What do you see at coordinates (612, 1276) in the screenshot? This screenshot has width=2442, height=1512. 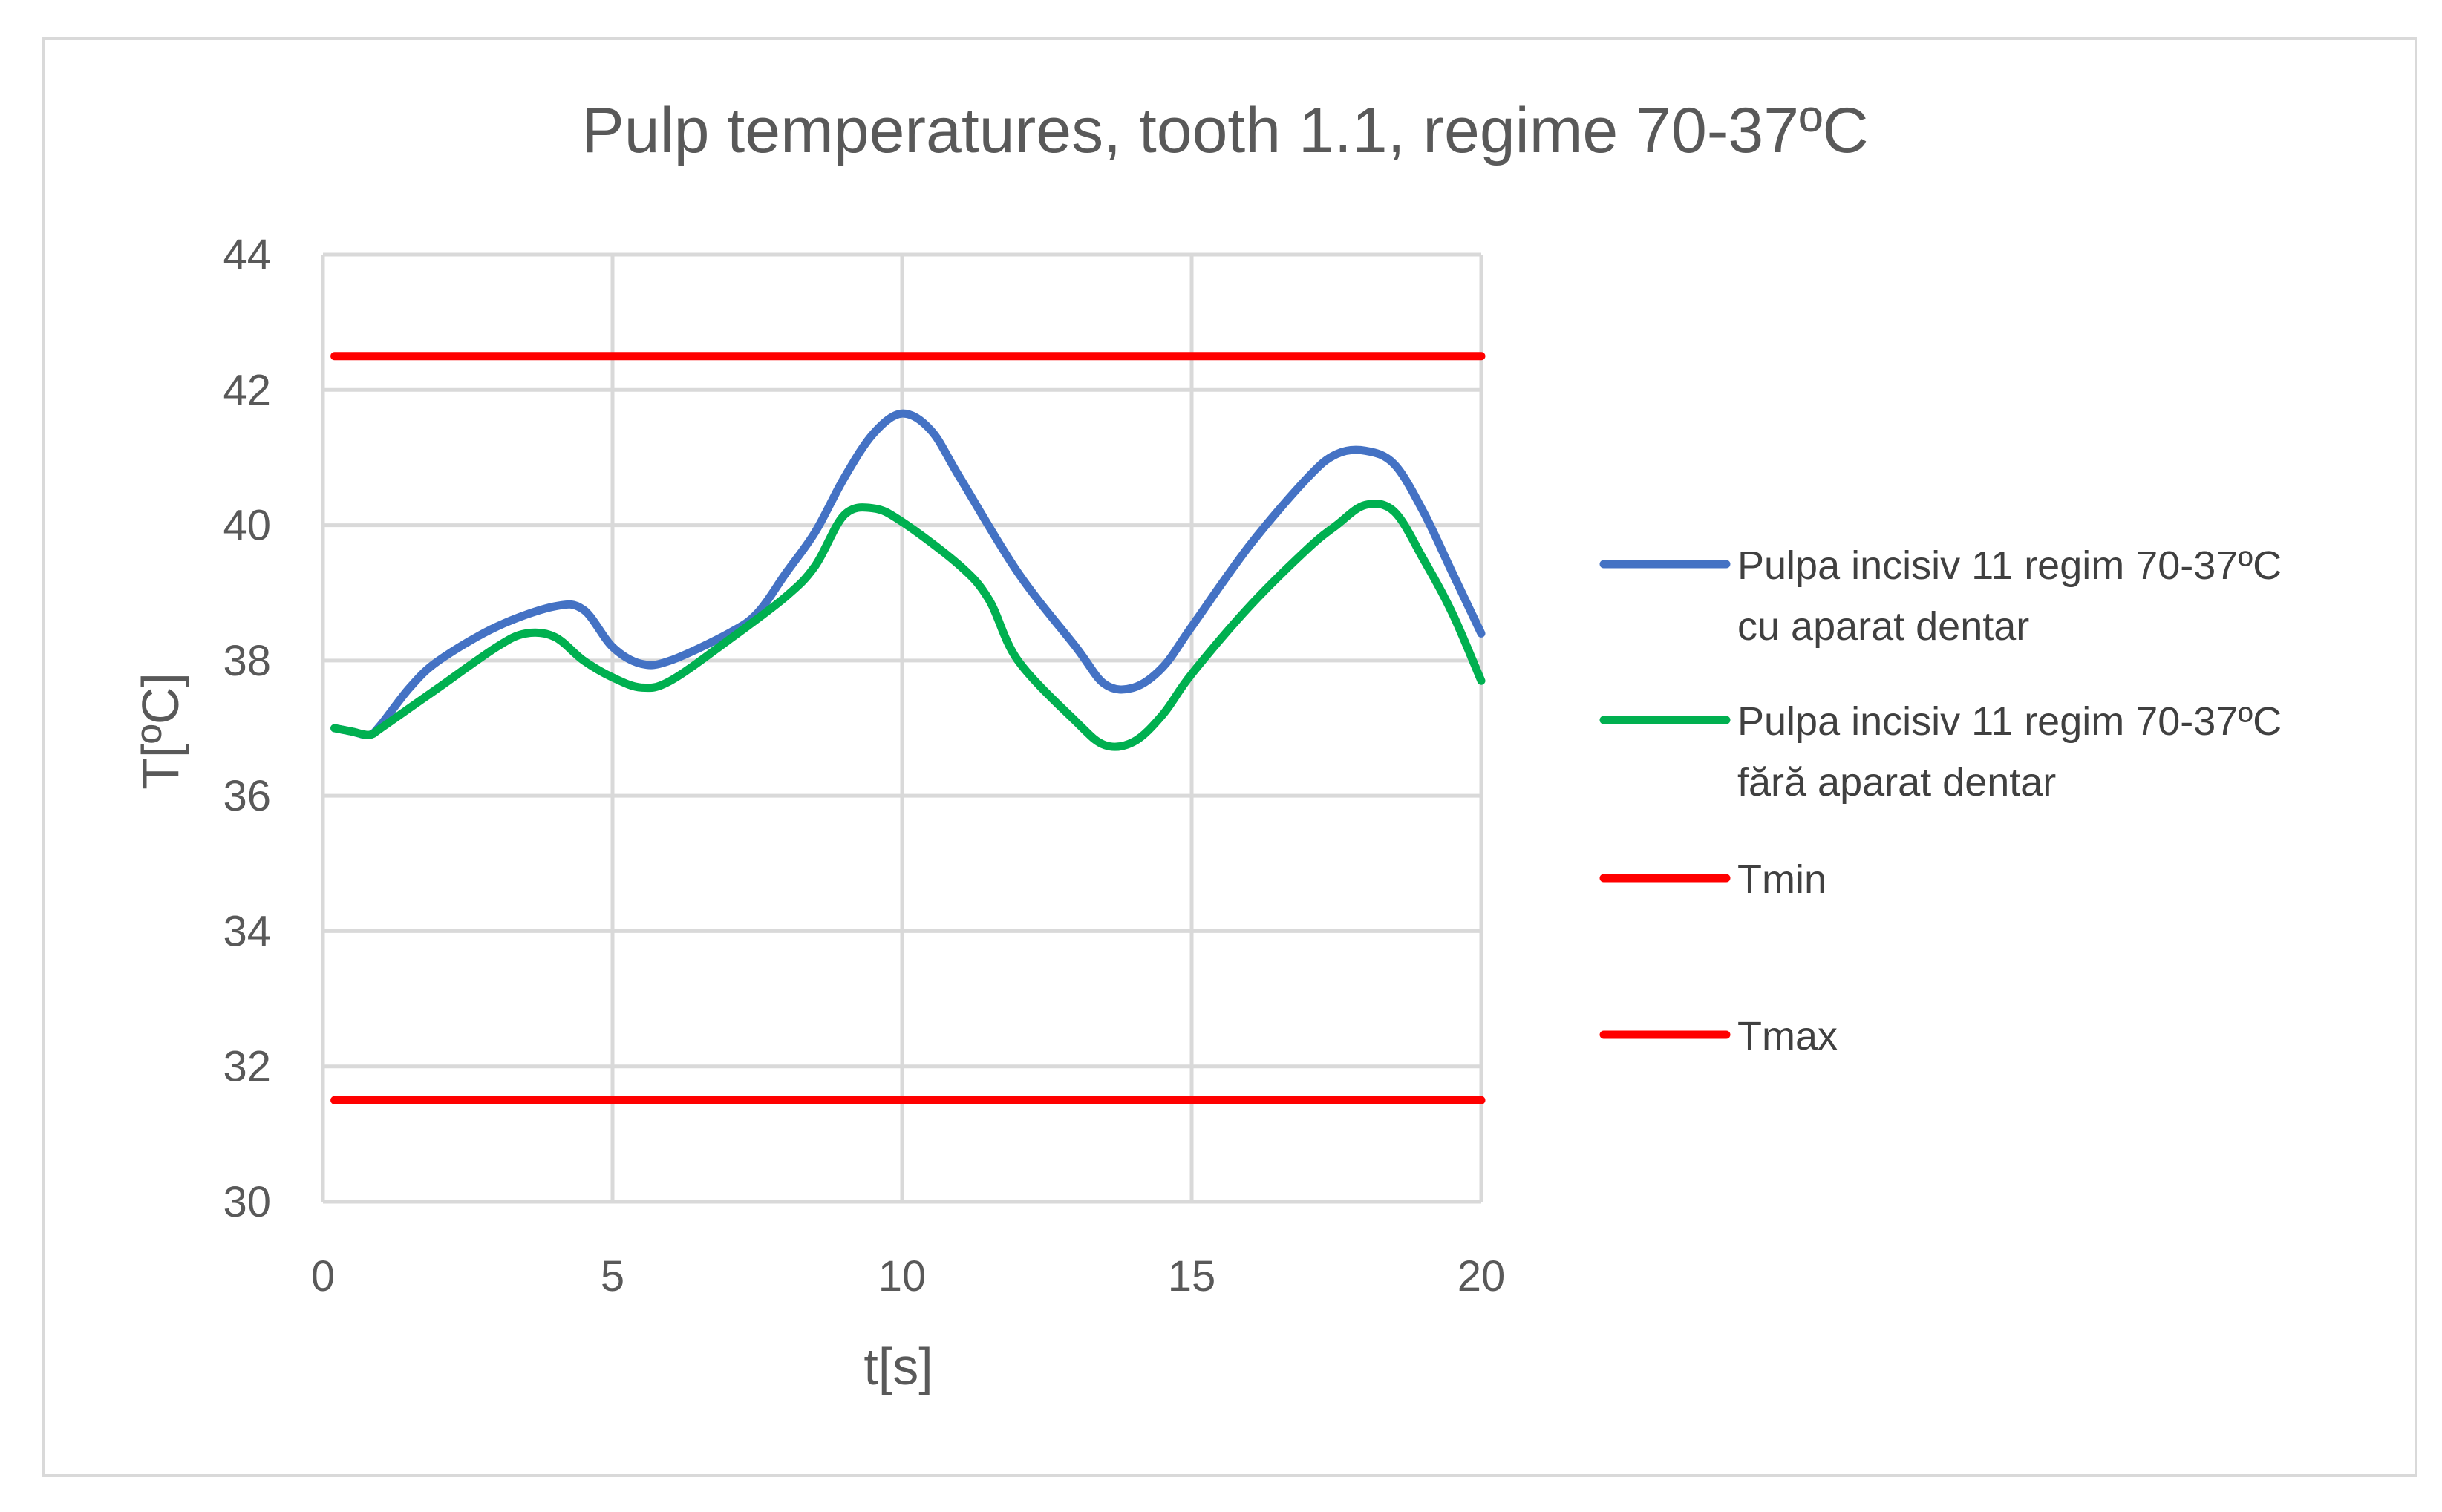 I see `x-tick-label: 5` at bounding box center [612, 1276].